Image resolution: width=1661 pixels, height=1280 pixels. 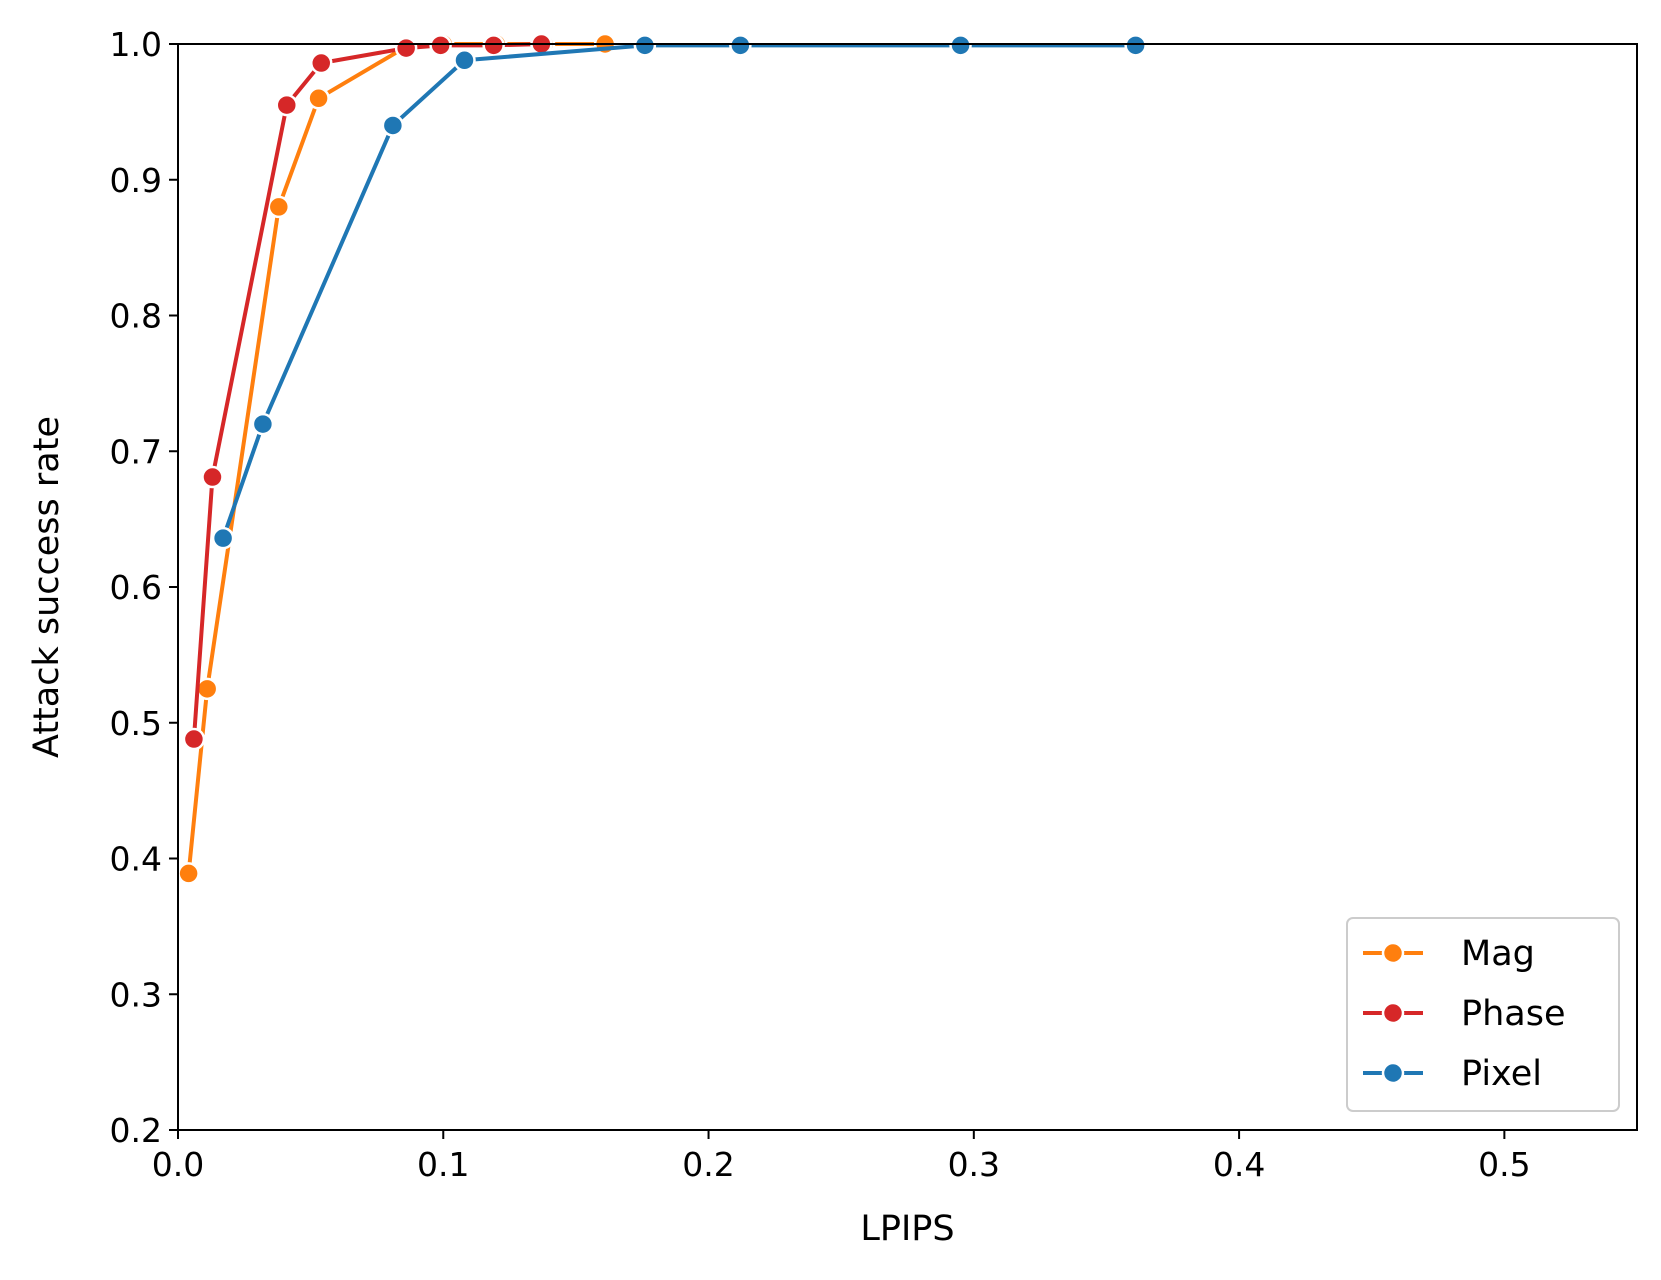 What do you see at coordinates (1498, 954) in the screenshot?
I see `legend-mag-label: Mag` at bounding box center [1498, 954].